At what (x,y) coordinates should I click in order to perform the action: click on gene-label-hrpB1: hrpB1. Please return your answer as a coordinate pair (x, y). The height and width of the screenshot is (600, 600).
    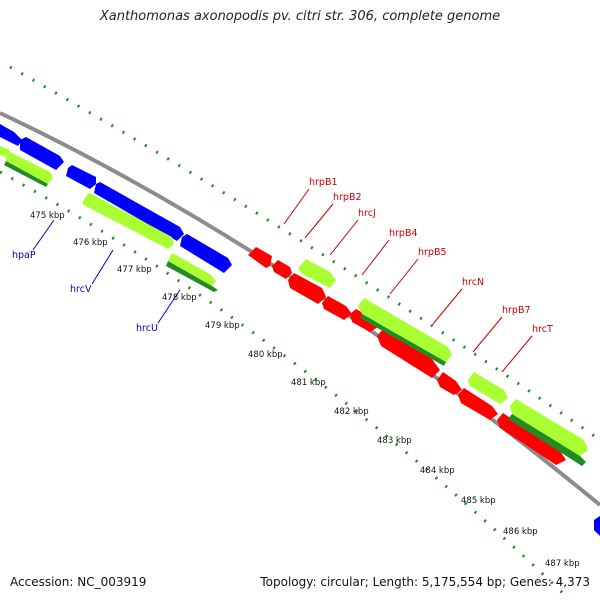
    Looking at the image, I should click on (323, 182).